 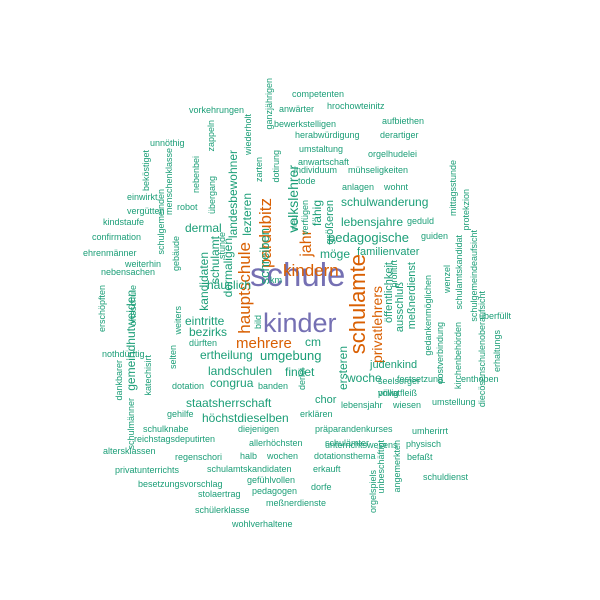 I want to click on word: menschenklasse, so click(x=169, y=182).